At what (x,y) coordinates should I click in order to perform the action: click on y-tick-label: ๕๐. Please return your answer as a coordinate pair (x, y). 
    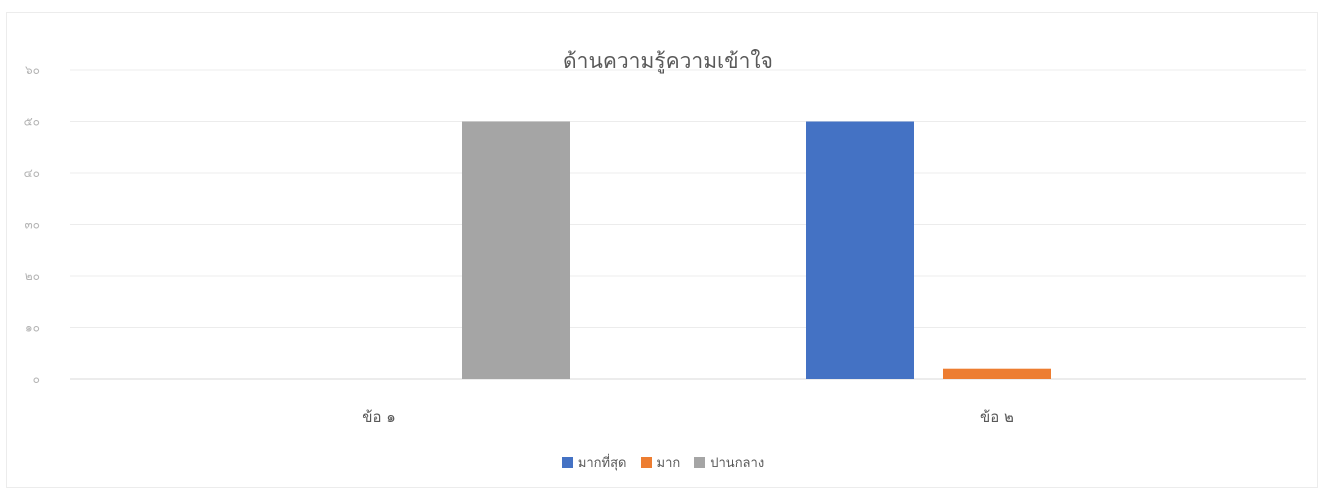
    Looking at the image, I should click on (32, 122).